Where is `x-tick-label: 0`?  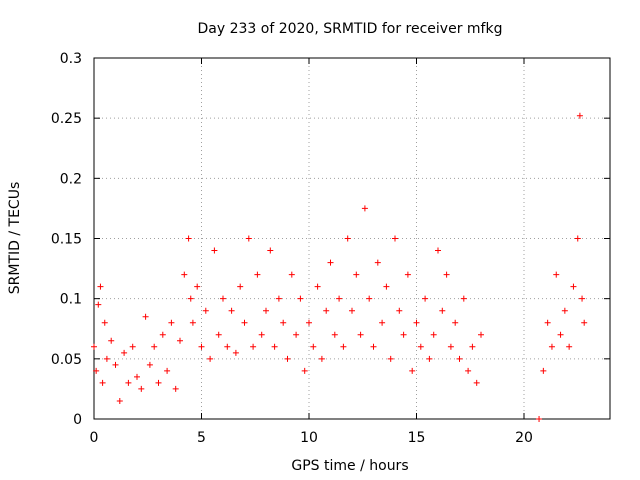
x-tick-label: 0 is located at coordinates (94, 438).